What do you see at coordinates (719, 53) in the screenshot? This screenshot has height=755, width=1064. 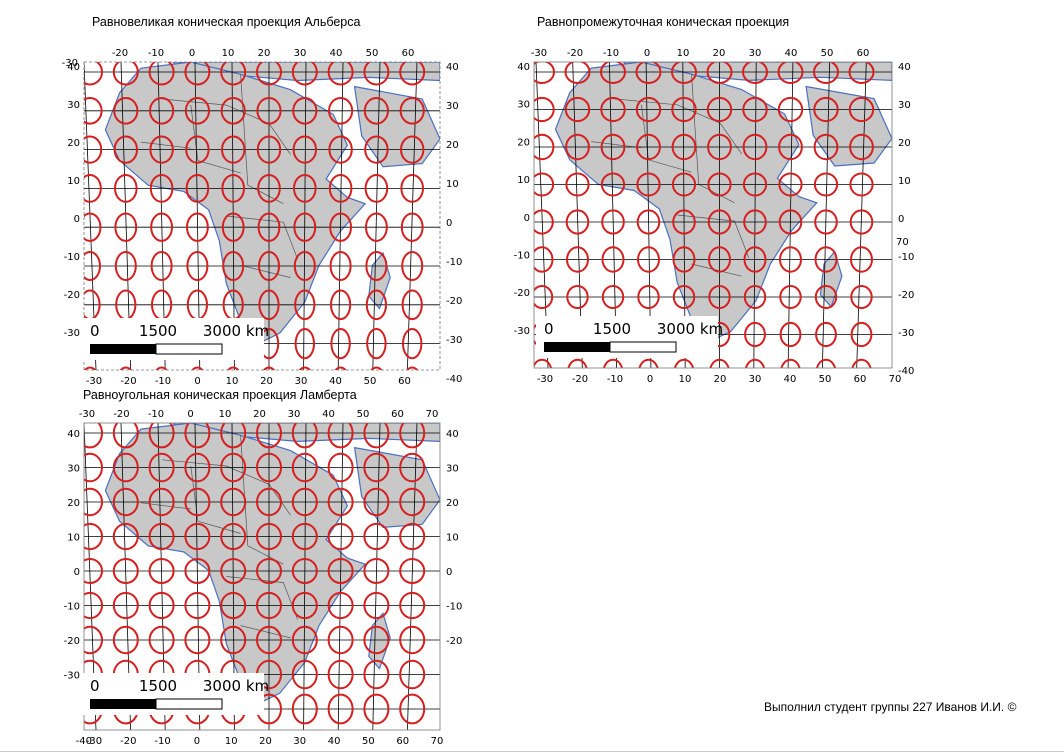 I see `top-tick-label: 20` at bounding box center [719, 53].